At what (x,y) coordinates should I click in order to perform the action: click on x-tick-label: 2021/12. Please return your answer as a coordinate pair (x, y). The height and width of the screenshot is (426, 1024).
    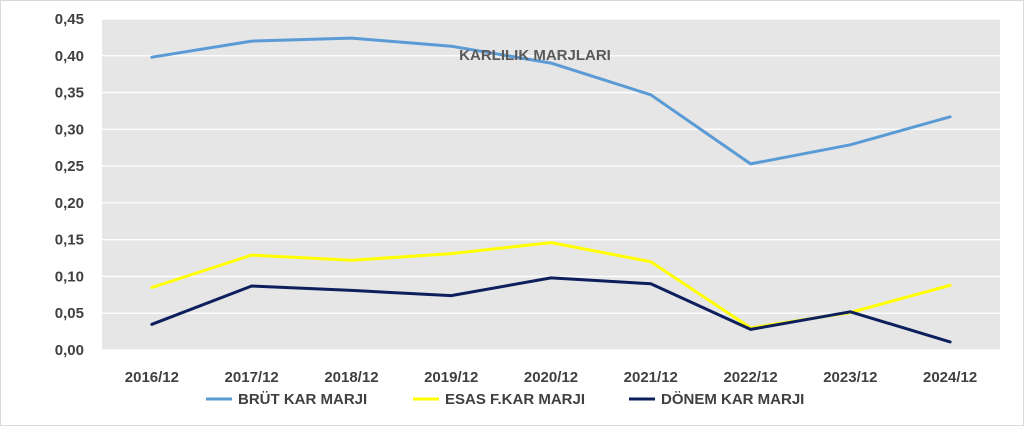
    Looking at the image, I should click on (651, 377).